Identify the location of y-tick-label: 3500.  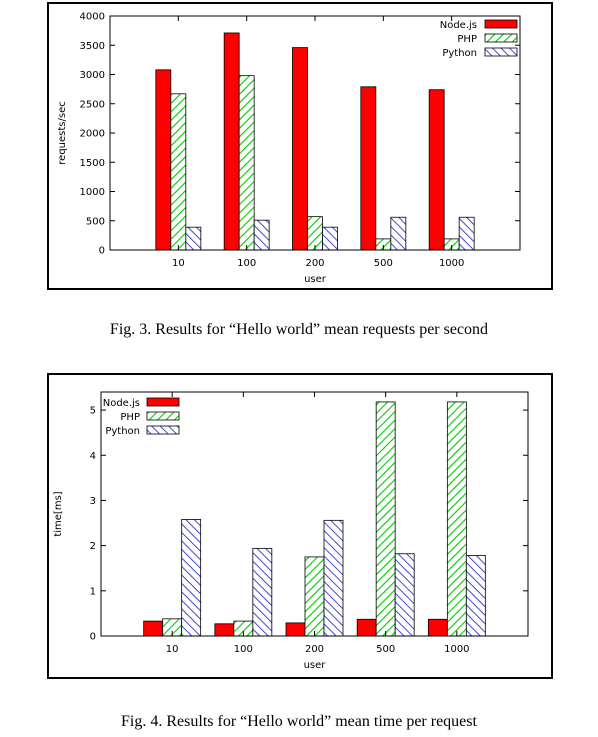
(92, 46).